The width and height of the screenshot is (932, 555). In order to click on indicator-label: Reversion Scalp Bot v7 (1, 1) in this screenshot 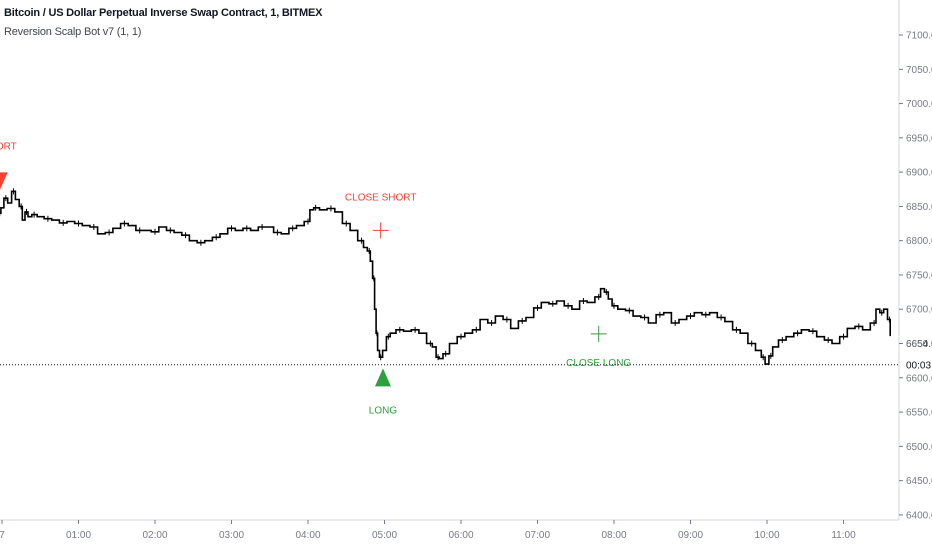, I will do `click(73, 32)`.